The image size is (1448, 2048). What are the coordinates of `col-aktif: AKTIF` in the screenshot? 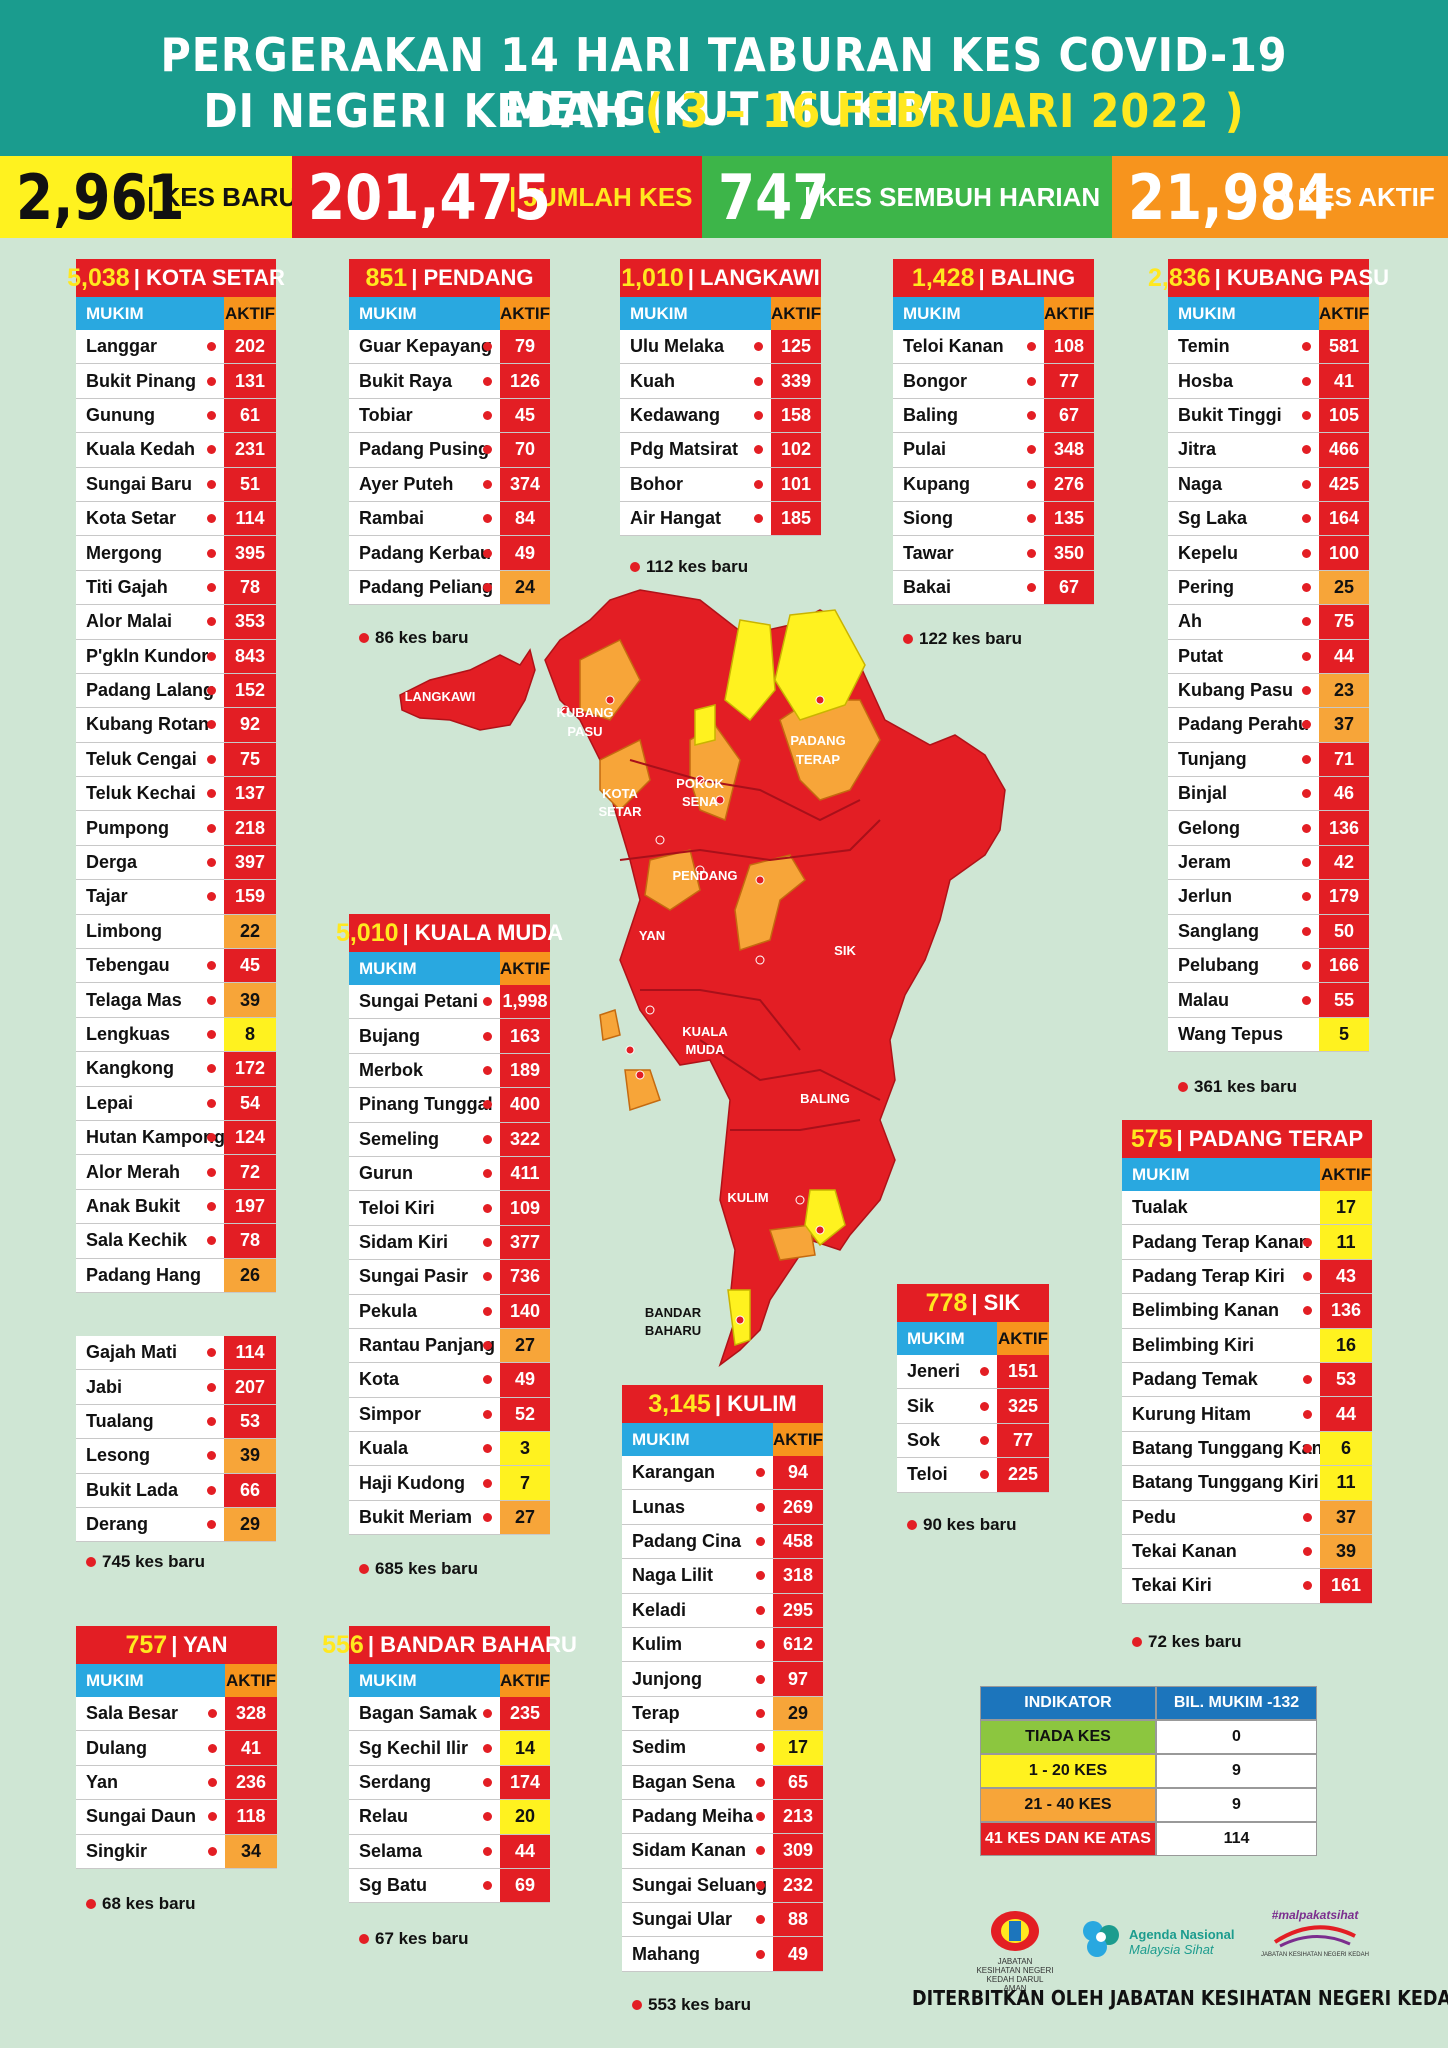 It's located at (251, 1680).